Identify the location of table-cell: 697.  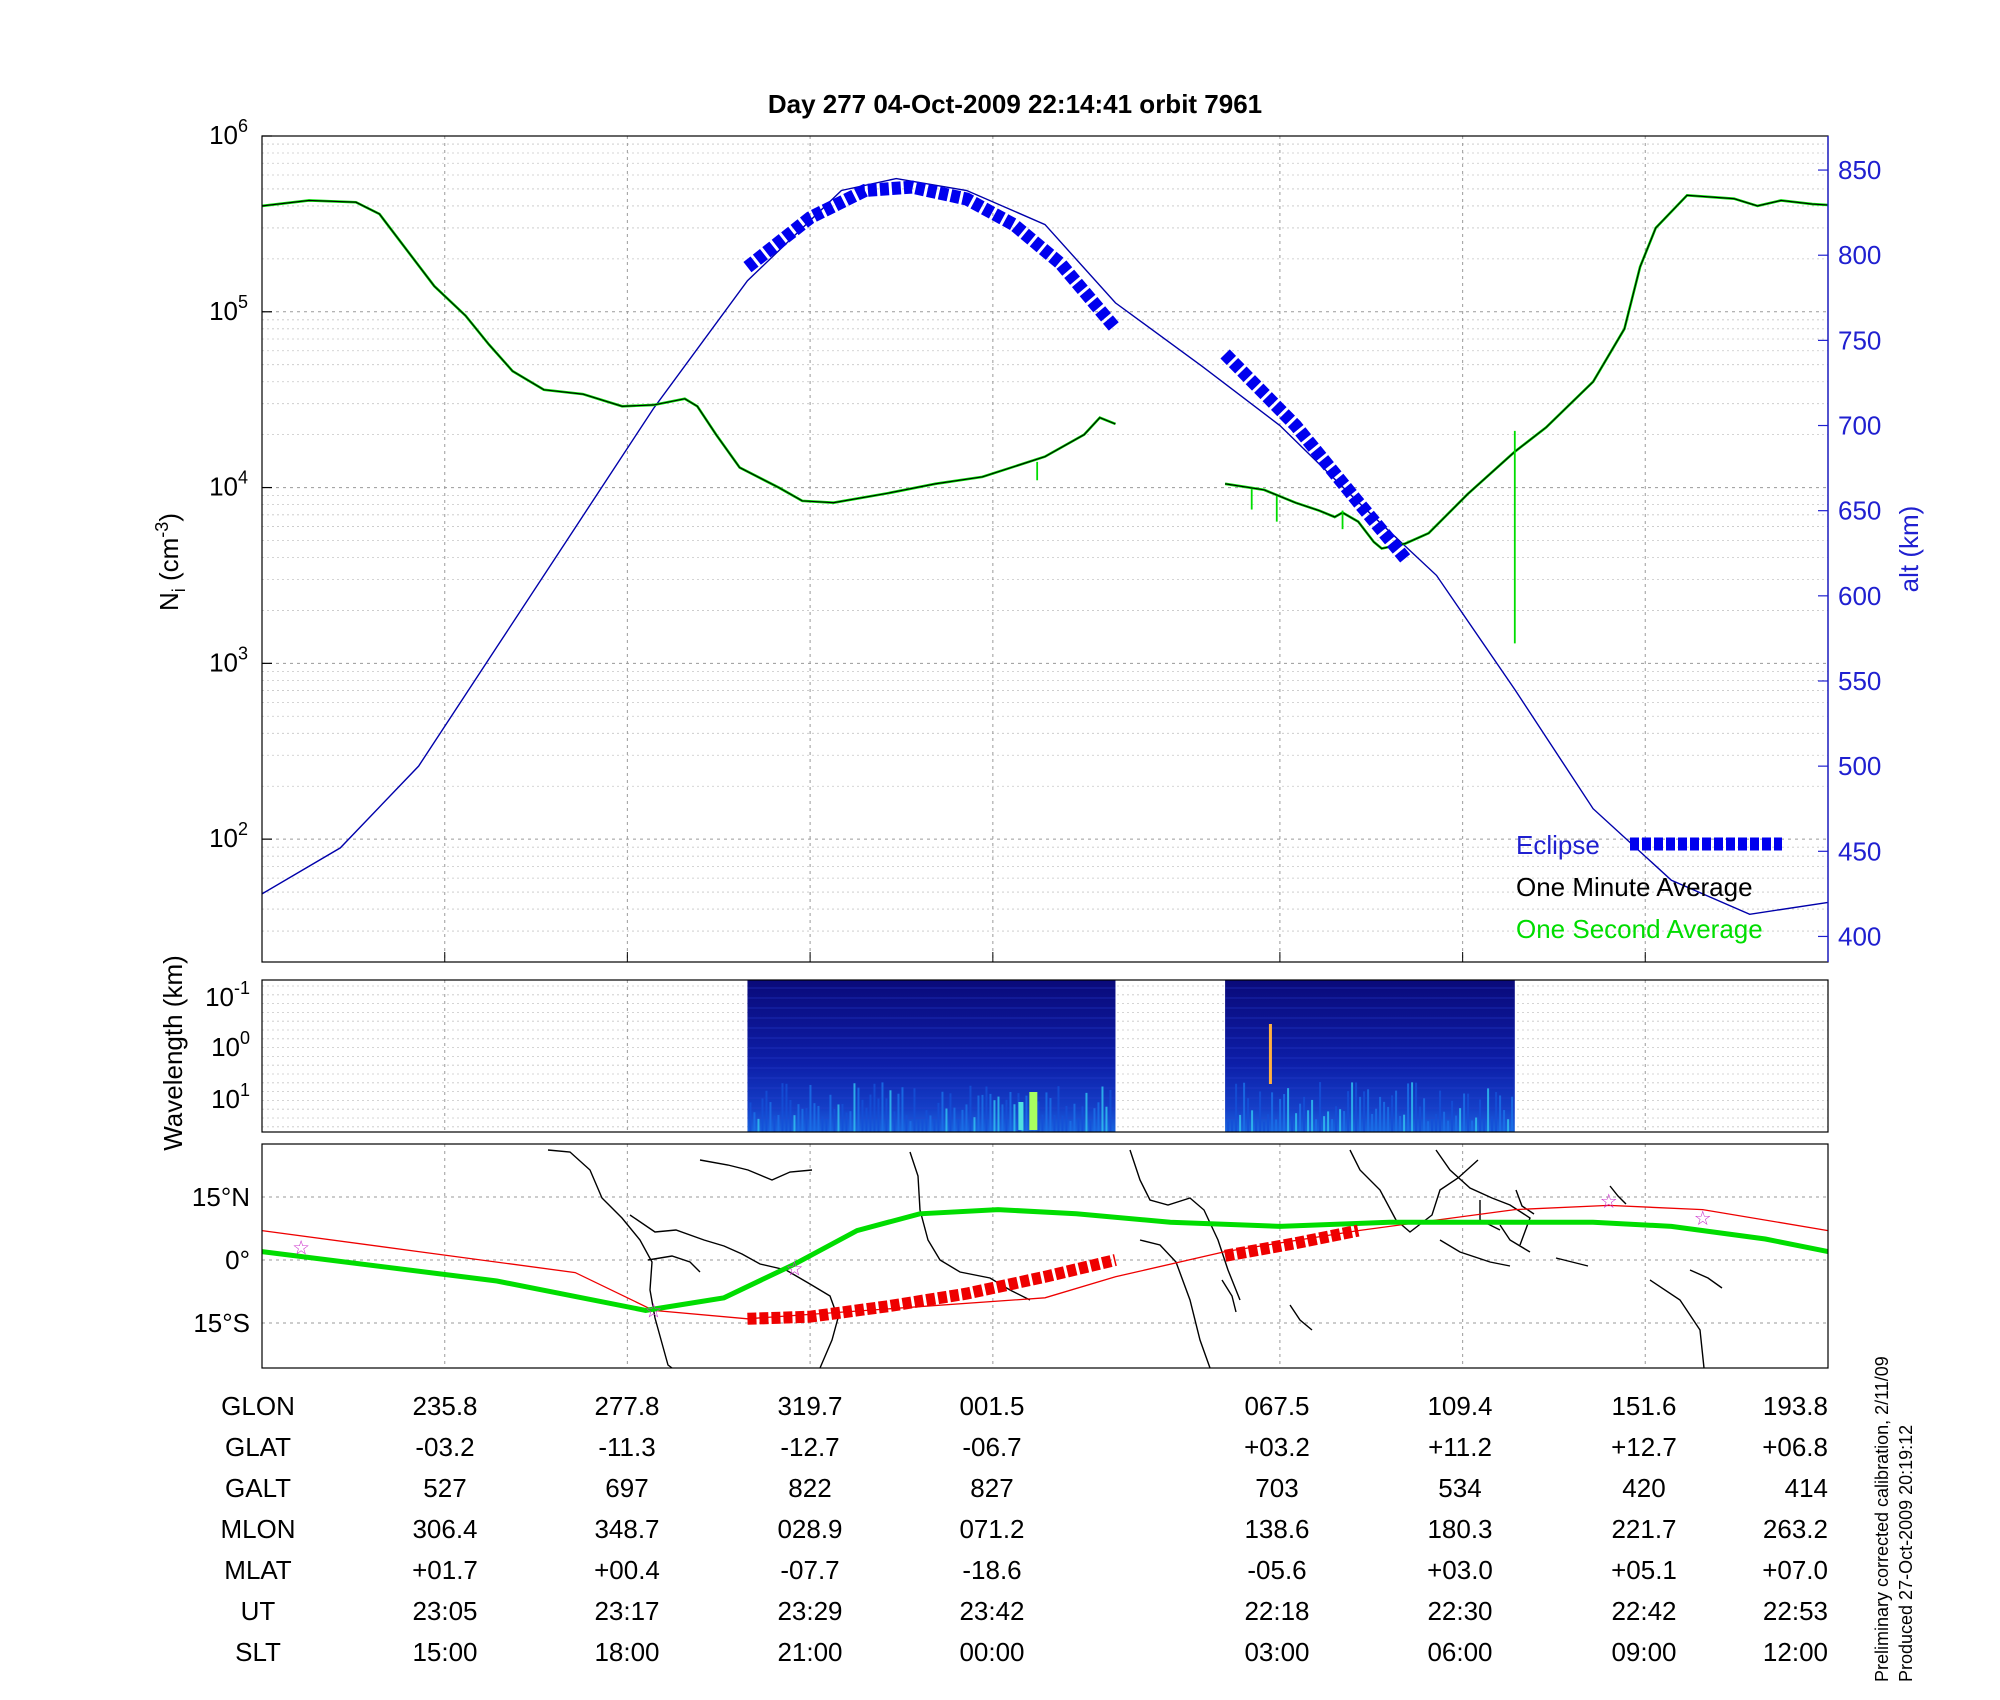
(626, 1488).